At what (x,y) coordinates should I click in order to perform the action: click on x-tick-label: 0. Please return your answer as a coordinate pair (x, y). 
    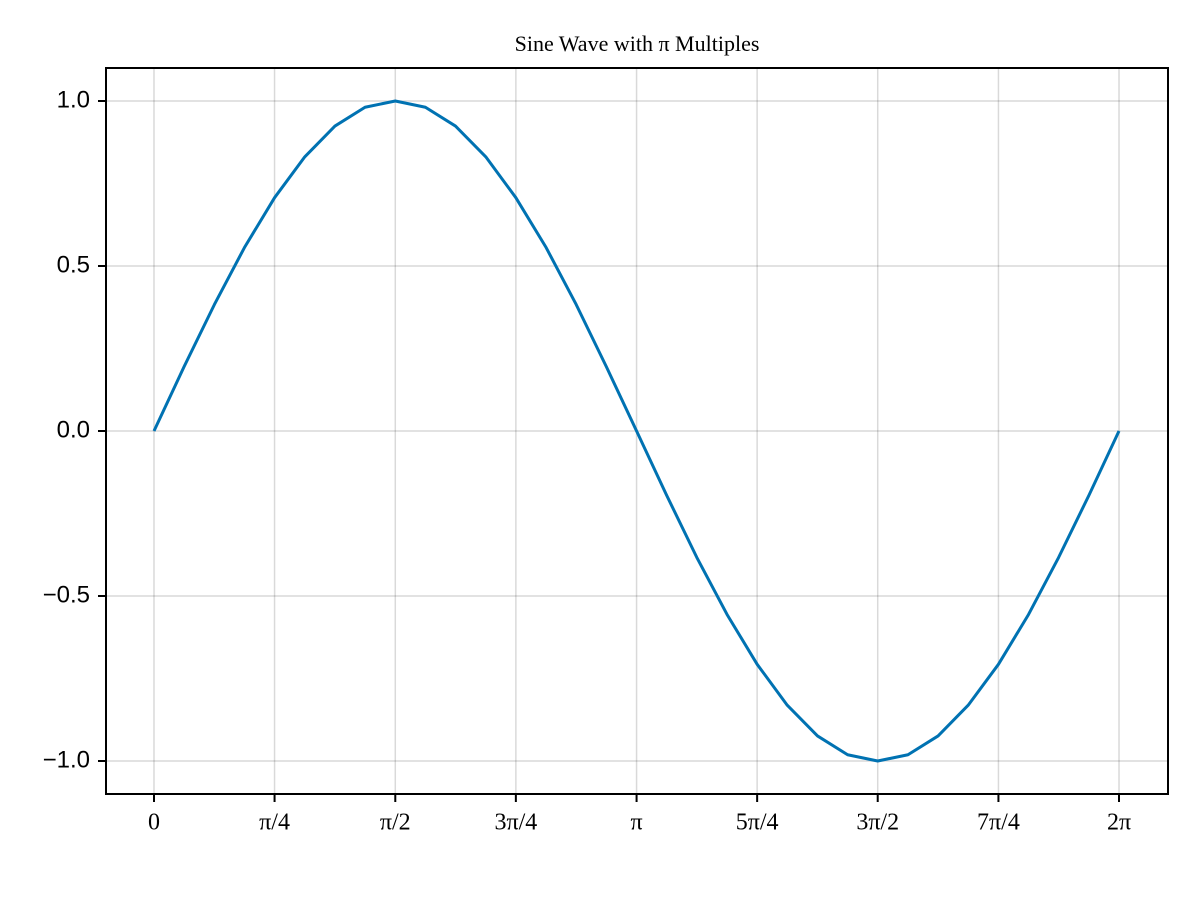
    Looking at the image, I should click on (154, 823).